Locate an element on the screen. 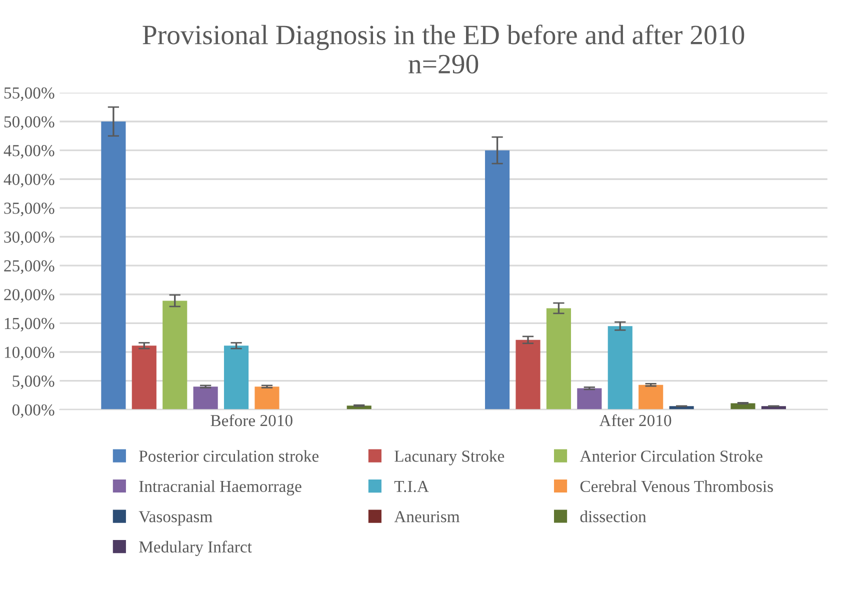 This screenshot has width=853, height=598. y-tick-label: 50,00% is located at coordinates (29, 123).